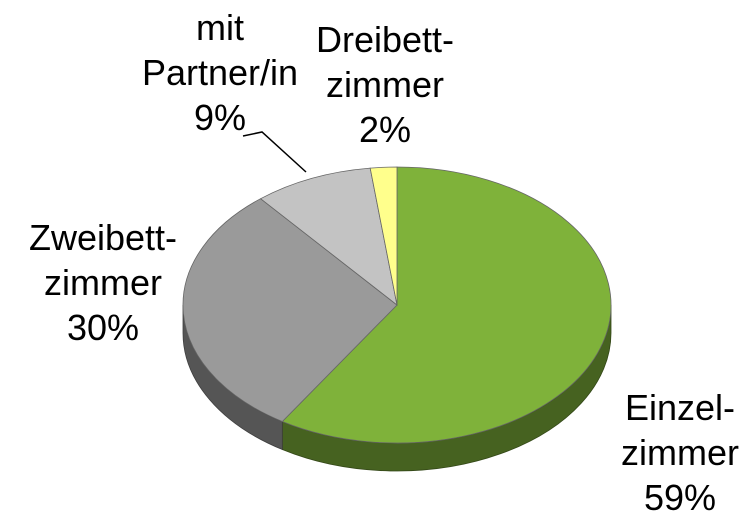  Describe the element at coordinates (680, 497) in the screenshot. I see `value-label: 59%` at that location.